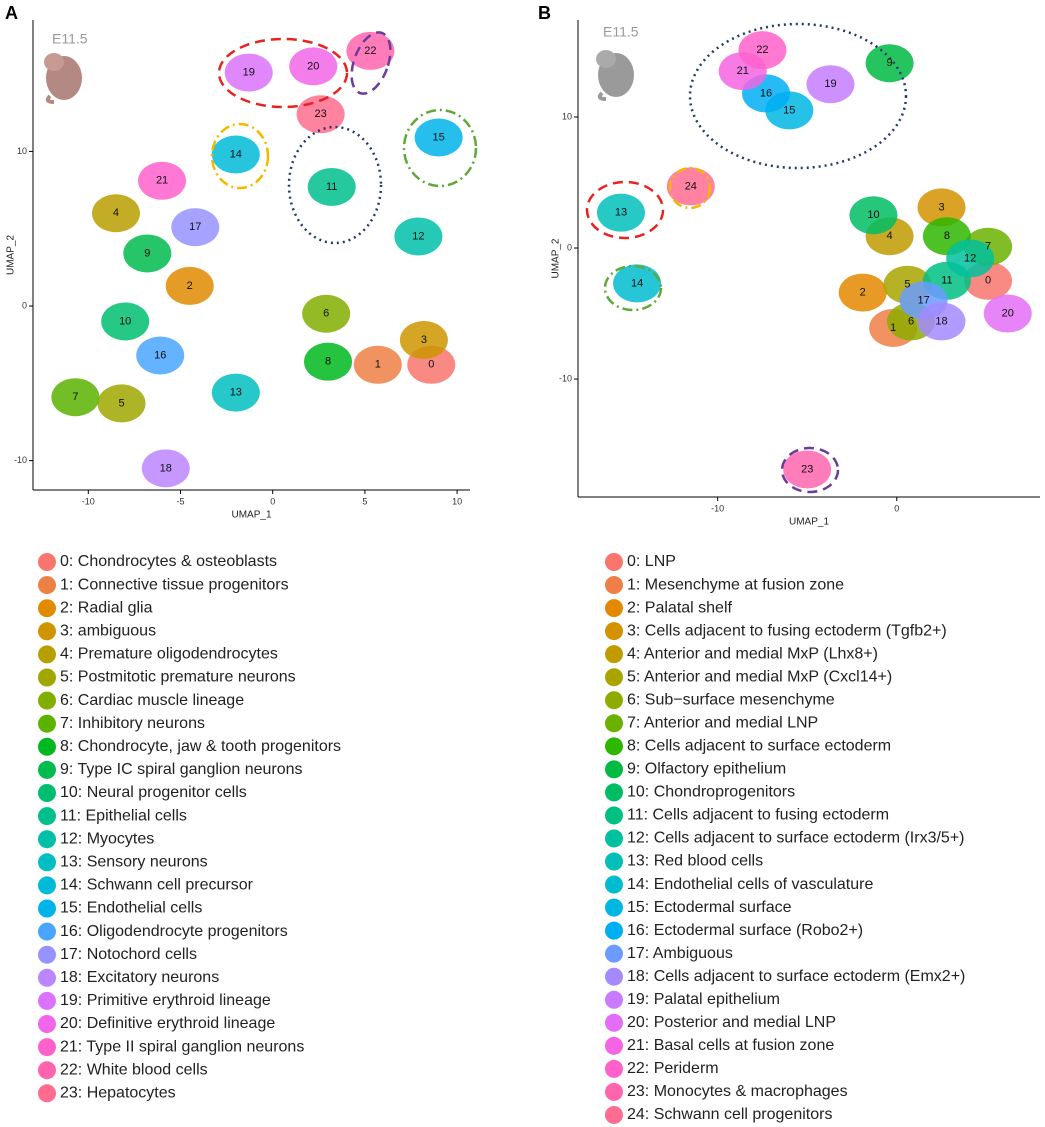 This screenshot has width=1045, height=1127. Describe the element at coordinates (731, 1022) in the screenshot. I see `legend-label: 20: Posterior and medial LNP` at that location.